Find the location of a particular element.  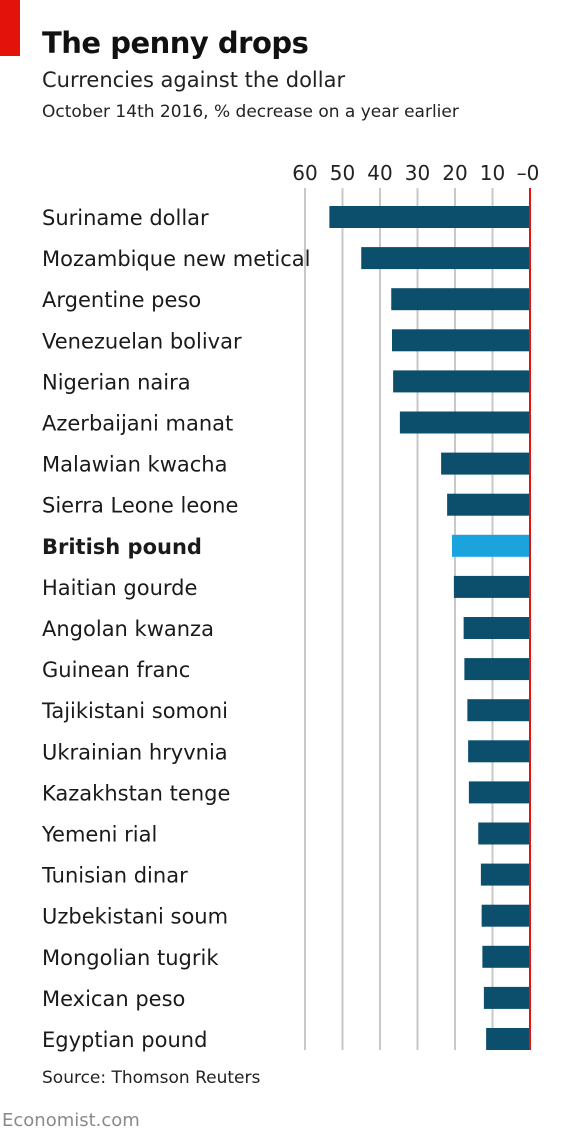

category-label: Egyptian pound is located at coordinates (124, 1040).